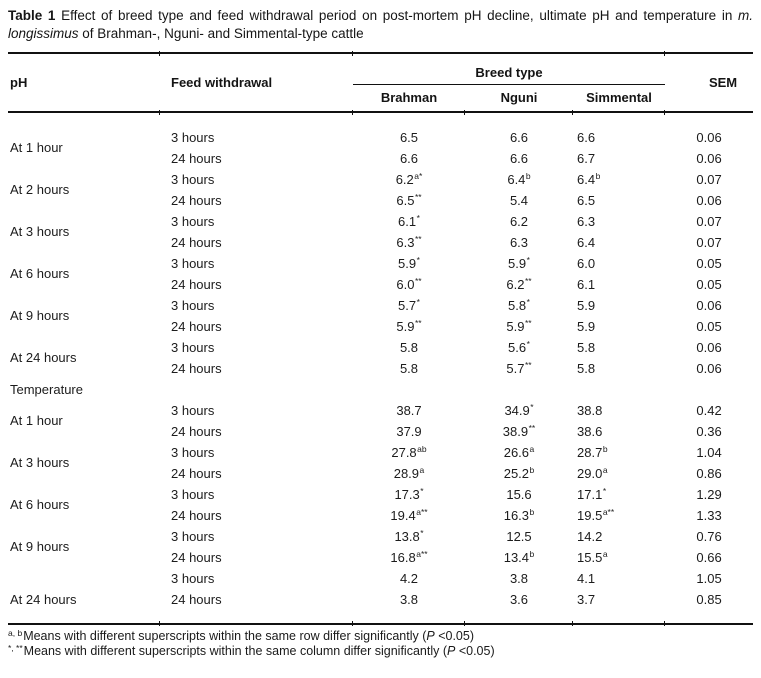  What do you see at coordinates (380, 351) in the screenshot?
I see `table-row: At 24 hours 3 hours 5.8 5.6* 5.8 0.06` at bounding box center [380, 351].